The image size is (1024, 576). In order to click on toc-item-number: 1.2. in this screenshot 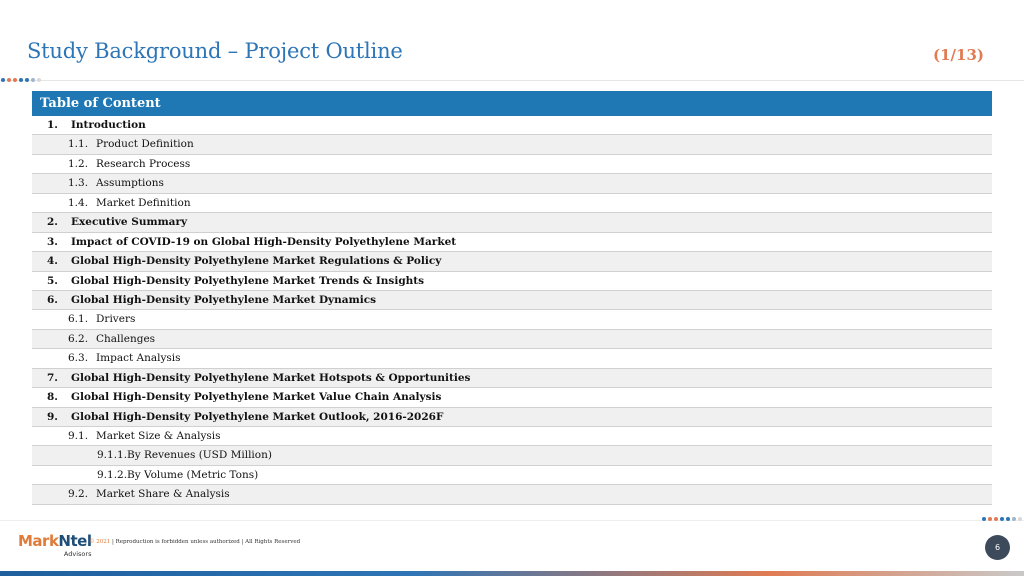, I will do `click(78, 163)`.